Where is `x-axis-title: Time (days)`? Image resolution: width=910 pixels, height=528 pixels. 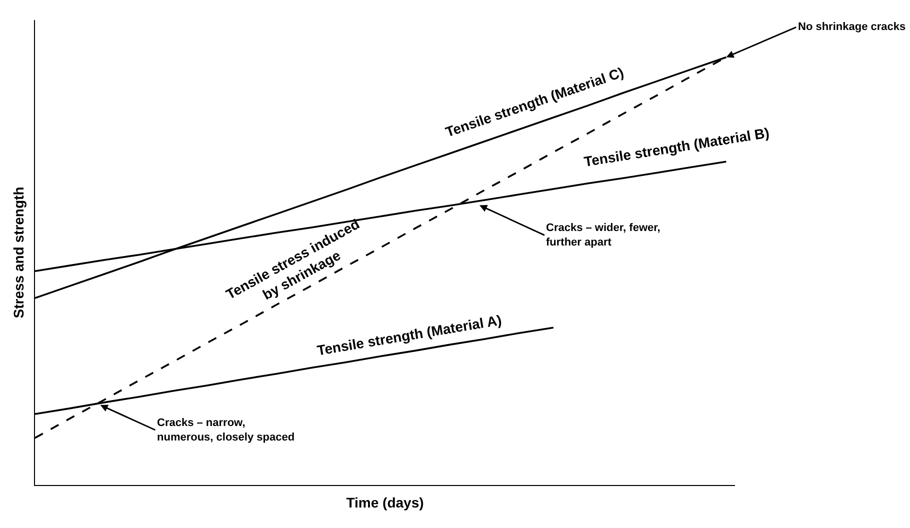
x-axis-title: Time (days) is located at coordinates (385, 502).